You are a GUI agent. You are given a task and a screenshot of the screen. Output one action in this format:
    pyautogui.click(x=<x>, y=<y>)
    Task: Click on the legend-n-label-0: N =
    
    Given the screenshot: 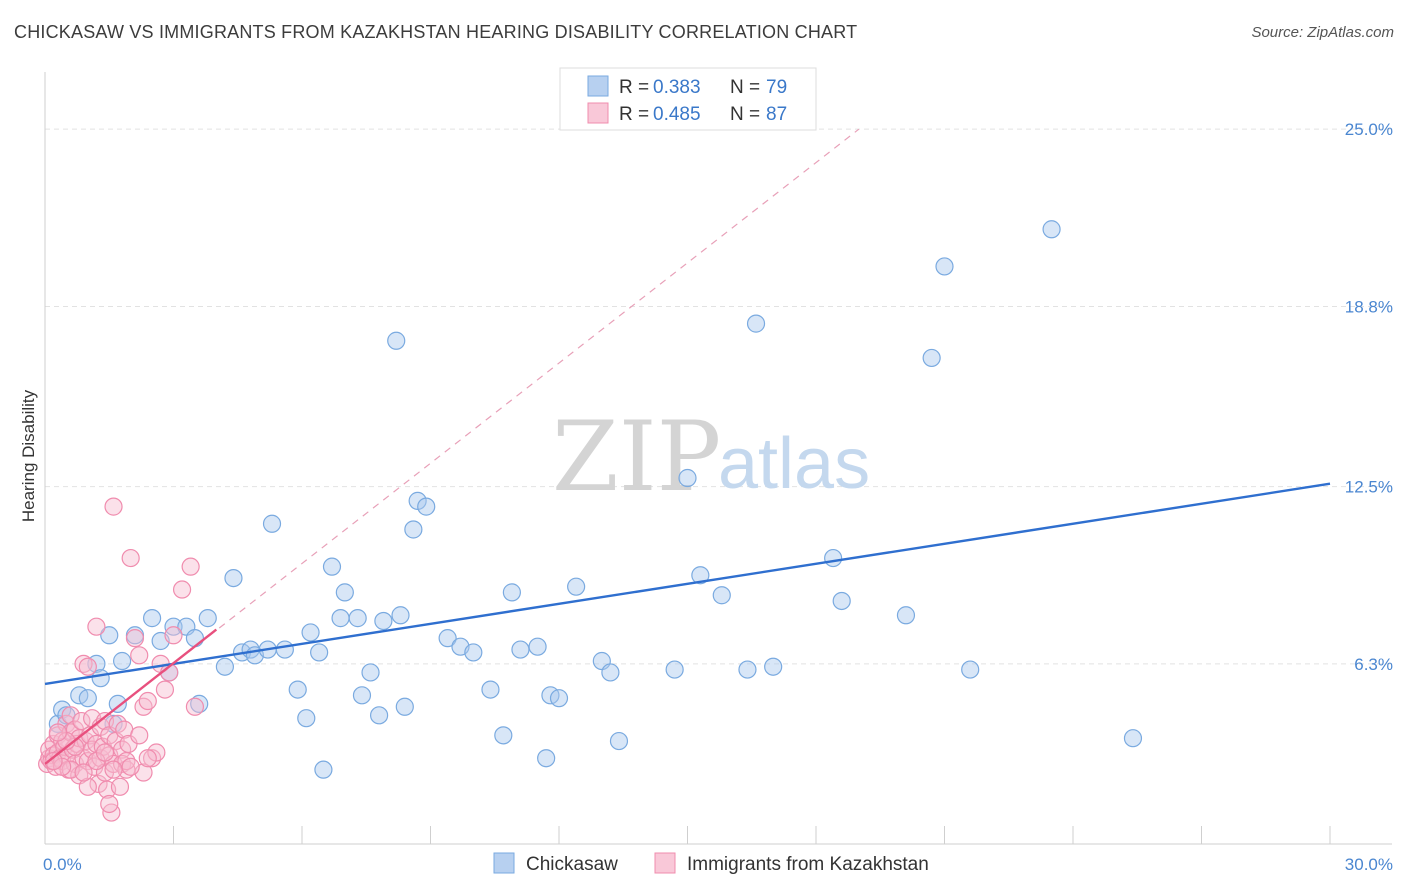 What is the action you would take?
    pyautogui.click(x=745, y=87)
    